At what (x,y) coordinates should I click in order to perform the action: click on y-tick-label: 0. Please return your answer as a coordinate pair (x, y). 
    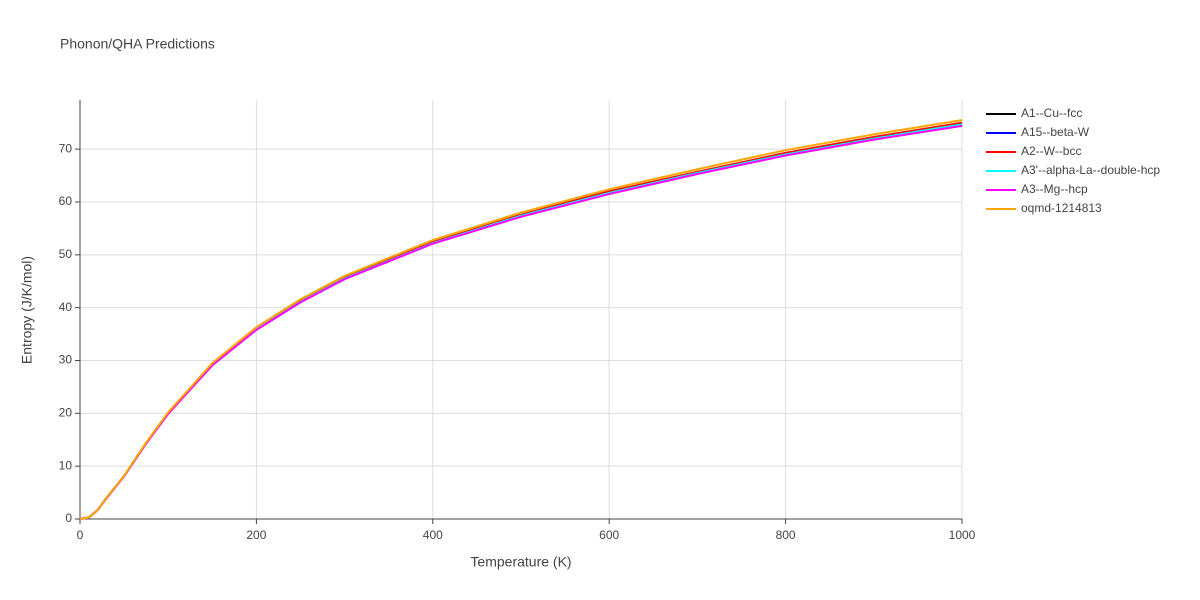
    Looking at the image, I should click on (68, 518).